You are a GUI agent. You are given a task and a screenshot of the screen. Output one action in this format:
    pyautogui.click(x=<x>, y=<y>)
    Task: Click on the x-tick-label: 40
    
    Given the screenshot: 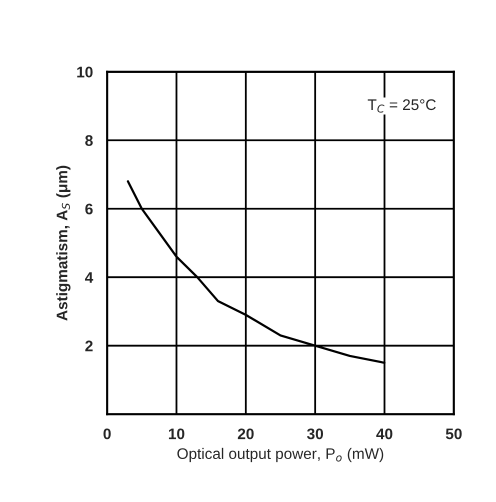 What is the action you would take?
    pyautogui.click(x=384, y=434)
    